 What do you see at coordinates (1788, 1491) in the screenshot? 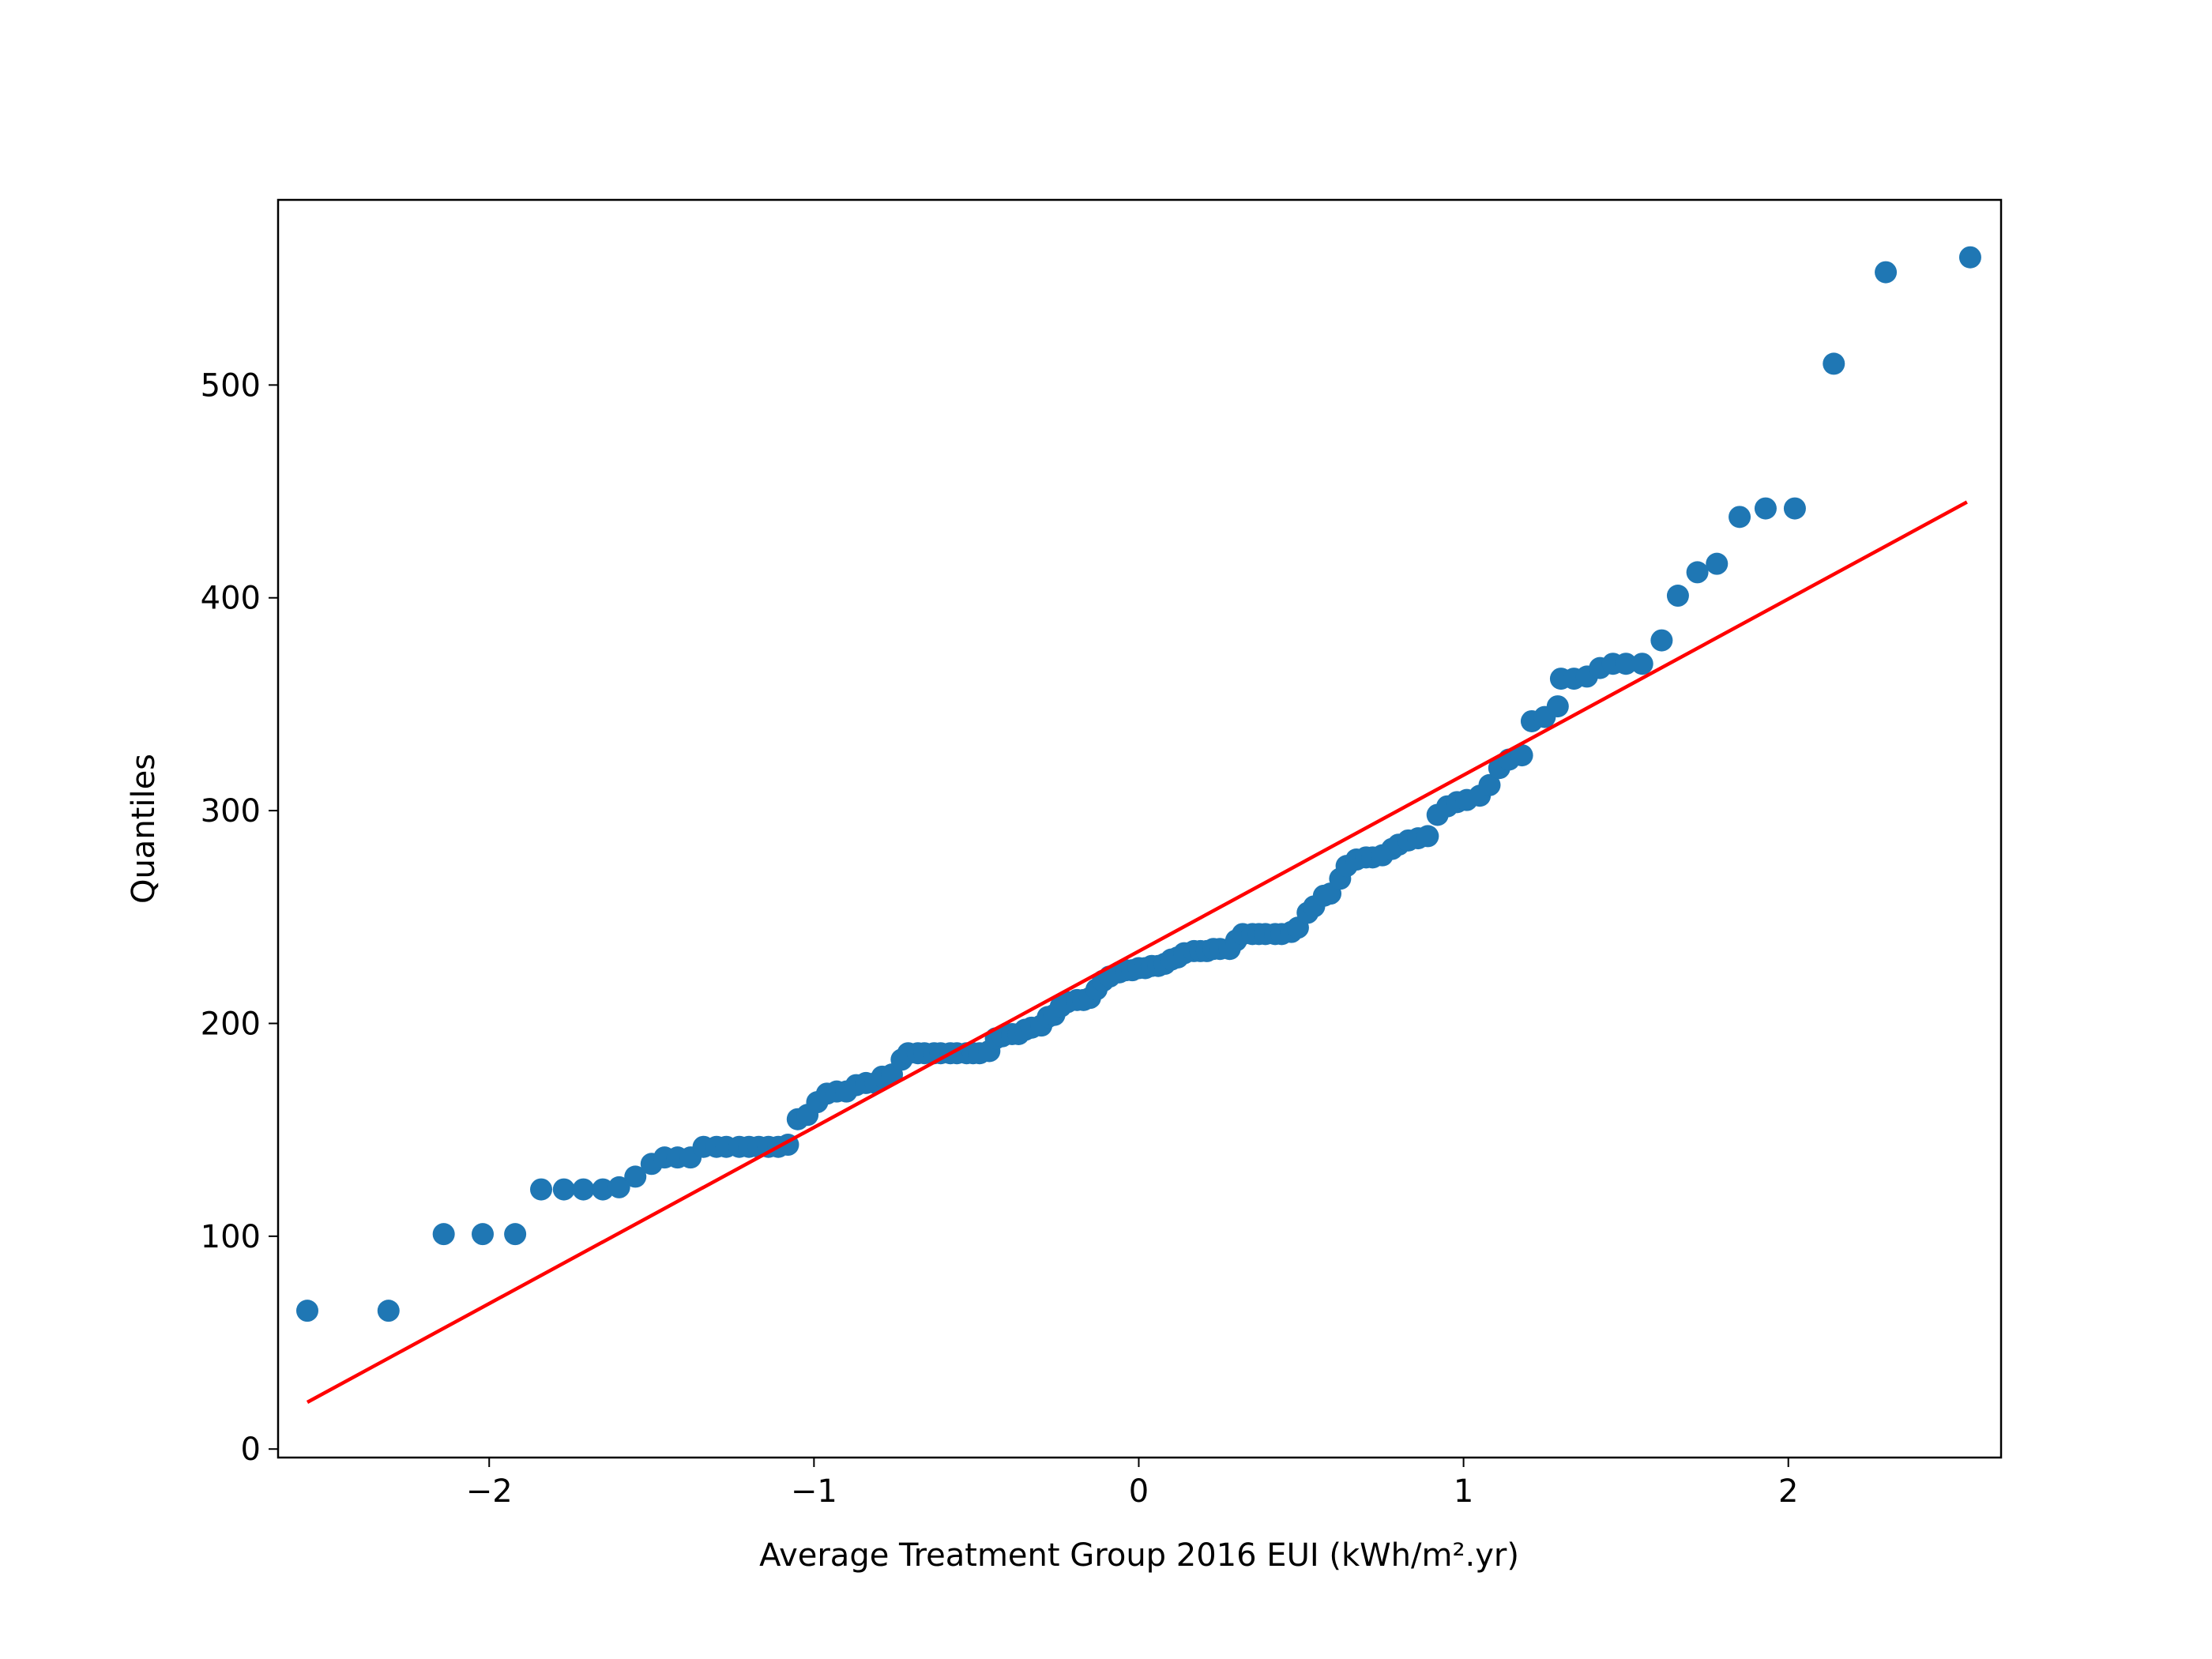
I see `x-tick-label: 2` at bounding box center [1788, 1491].